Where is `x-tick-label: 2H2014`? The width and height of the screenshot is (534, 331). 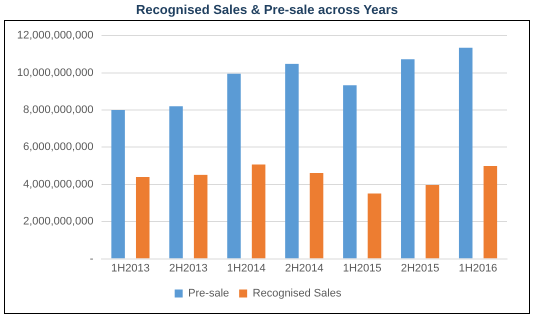 x-tick-label: 2H2014 is located at coordinates (304, 268).